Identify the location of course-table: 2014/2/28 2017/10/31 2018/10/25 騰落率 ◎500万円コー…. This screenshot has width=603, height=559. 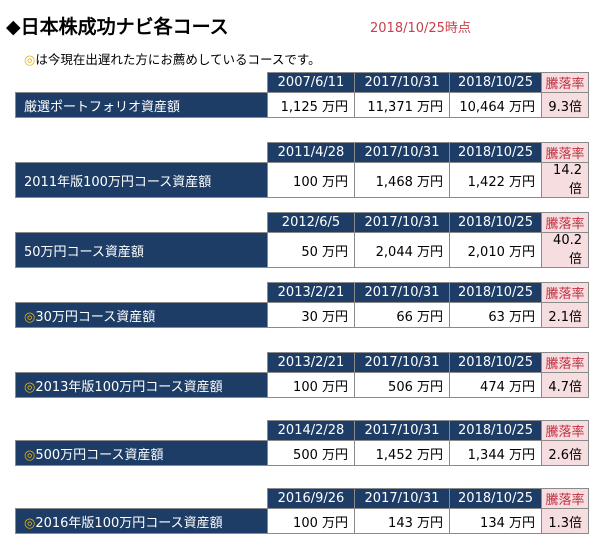
(302, 443).